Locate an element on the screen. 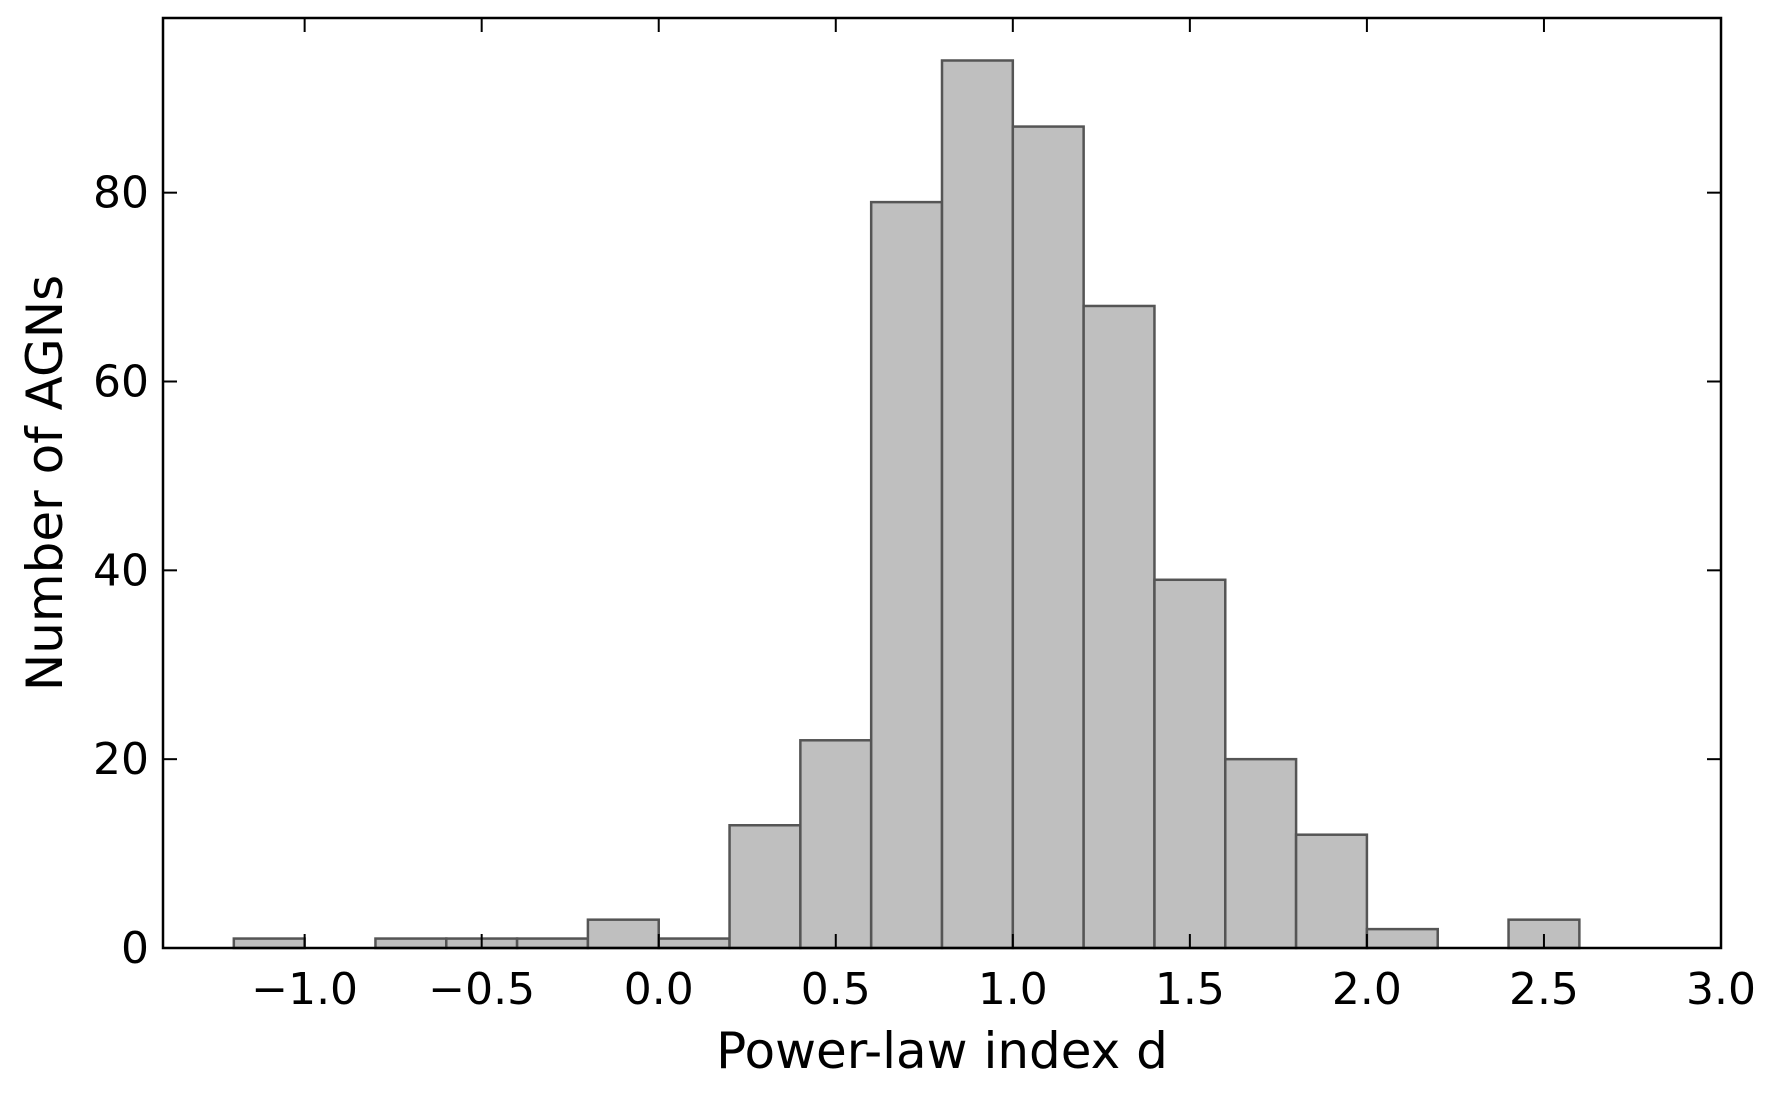 The image size is (1769, 1096). y-tick-label-4: 80 is located at coordinates (121, 193).